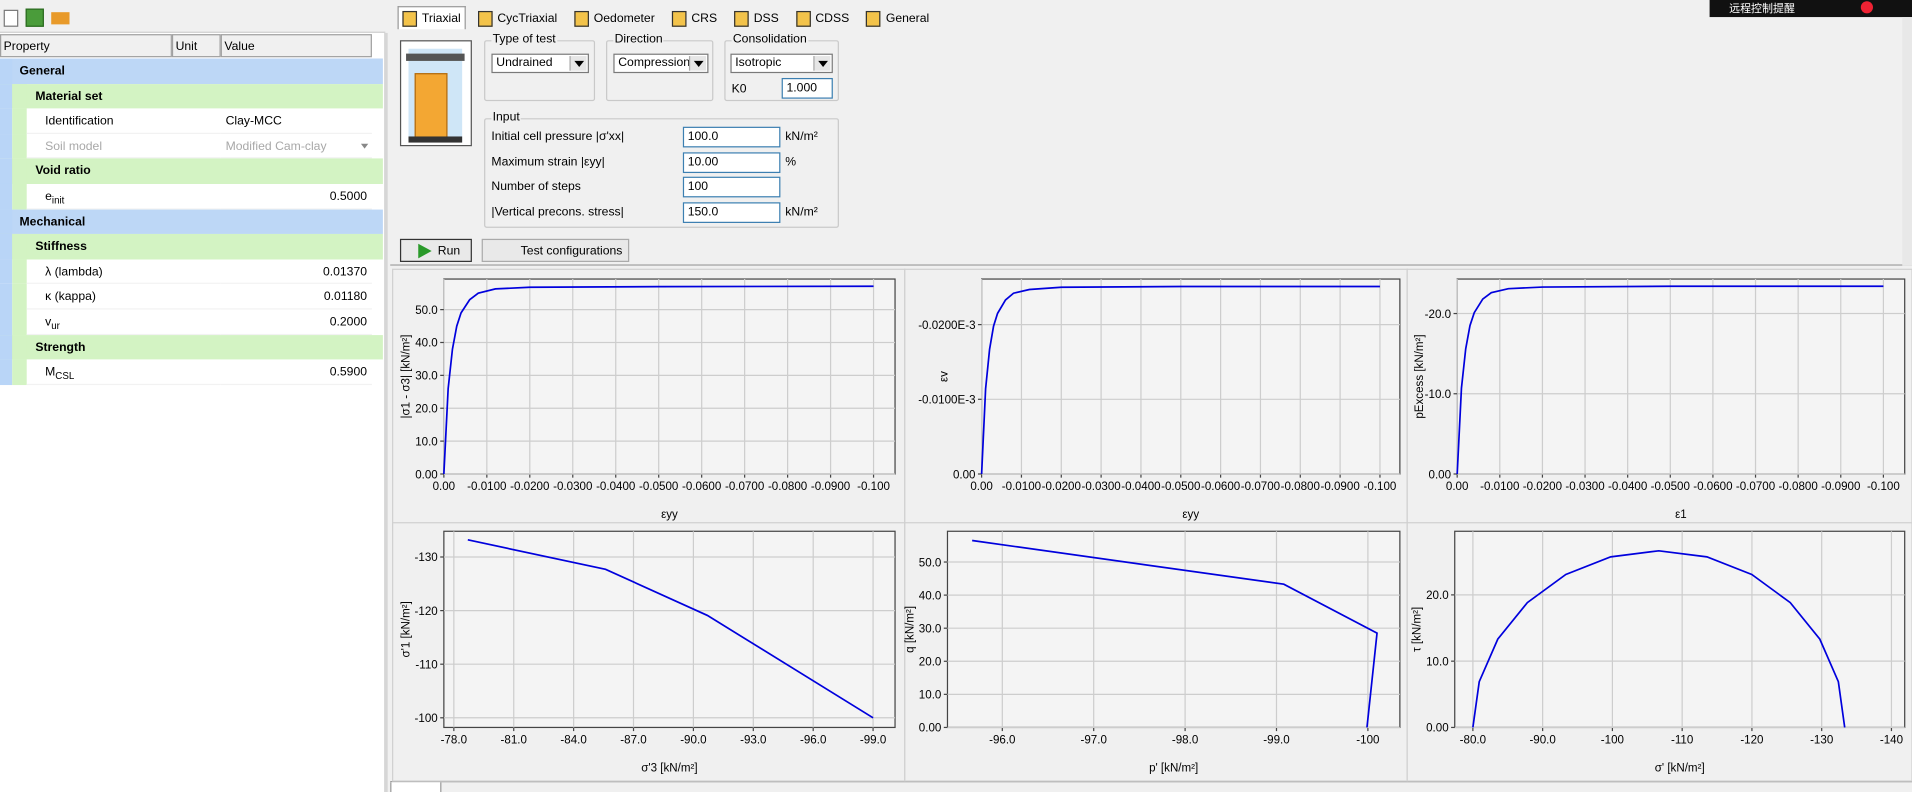 The width and height of the screenshot is (1912, 792). I want to click on notification: 远程控制提醒, so click(1810, 9).